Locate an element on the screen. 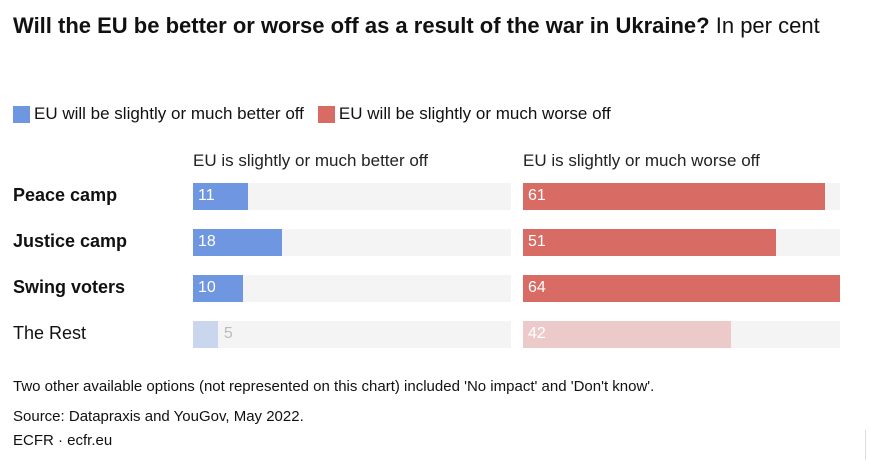 Image resolution: width=869 pixels, height=470 pixels. source: Source: Datapraxis and YouGov, May 2022. is located at coordinates (158, 416).